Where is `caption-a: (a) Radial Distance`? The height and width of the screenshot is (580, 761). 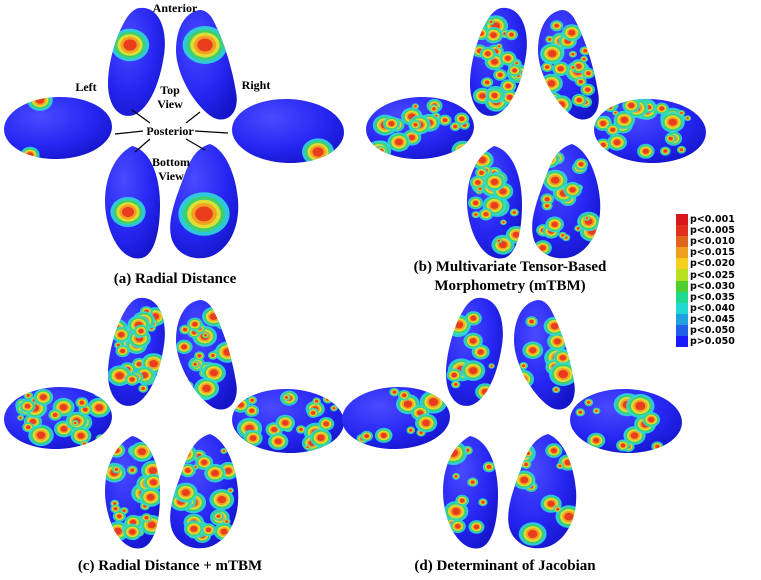 caption-a: (a) Radial Distance is located at coordinates (175, 279).